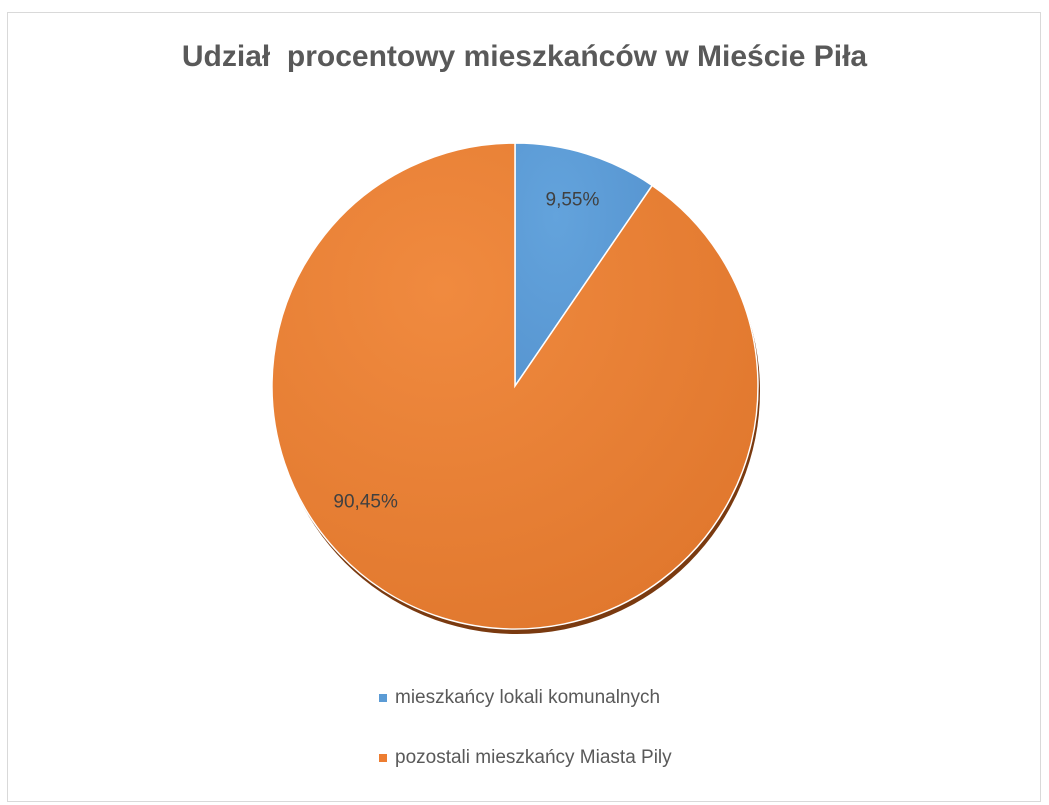  I want to click on legend-label-0: mieszkańcy lokali komunalnych, so click(528, 697).